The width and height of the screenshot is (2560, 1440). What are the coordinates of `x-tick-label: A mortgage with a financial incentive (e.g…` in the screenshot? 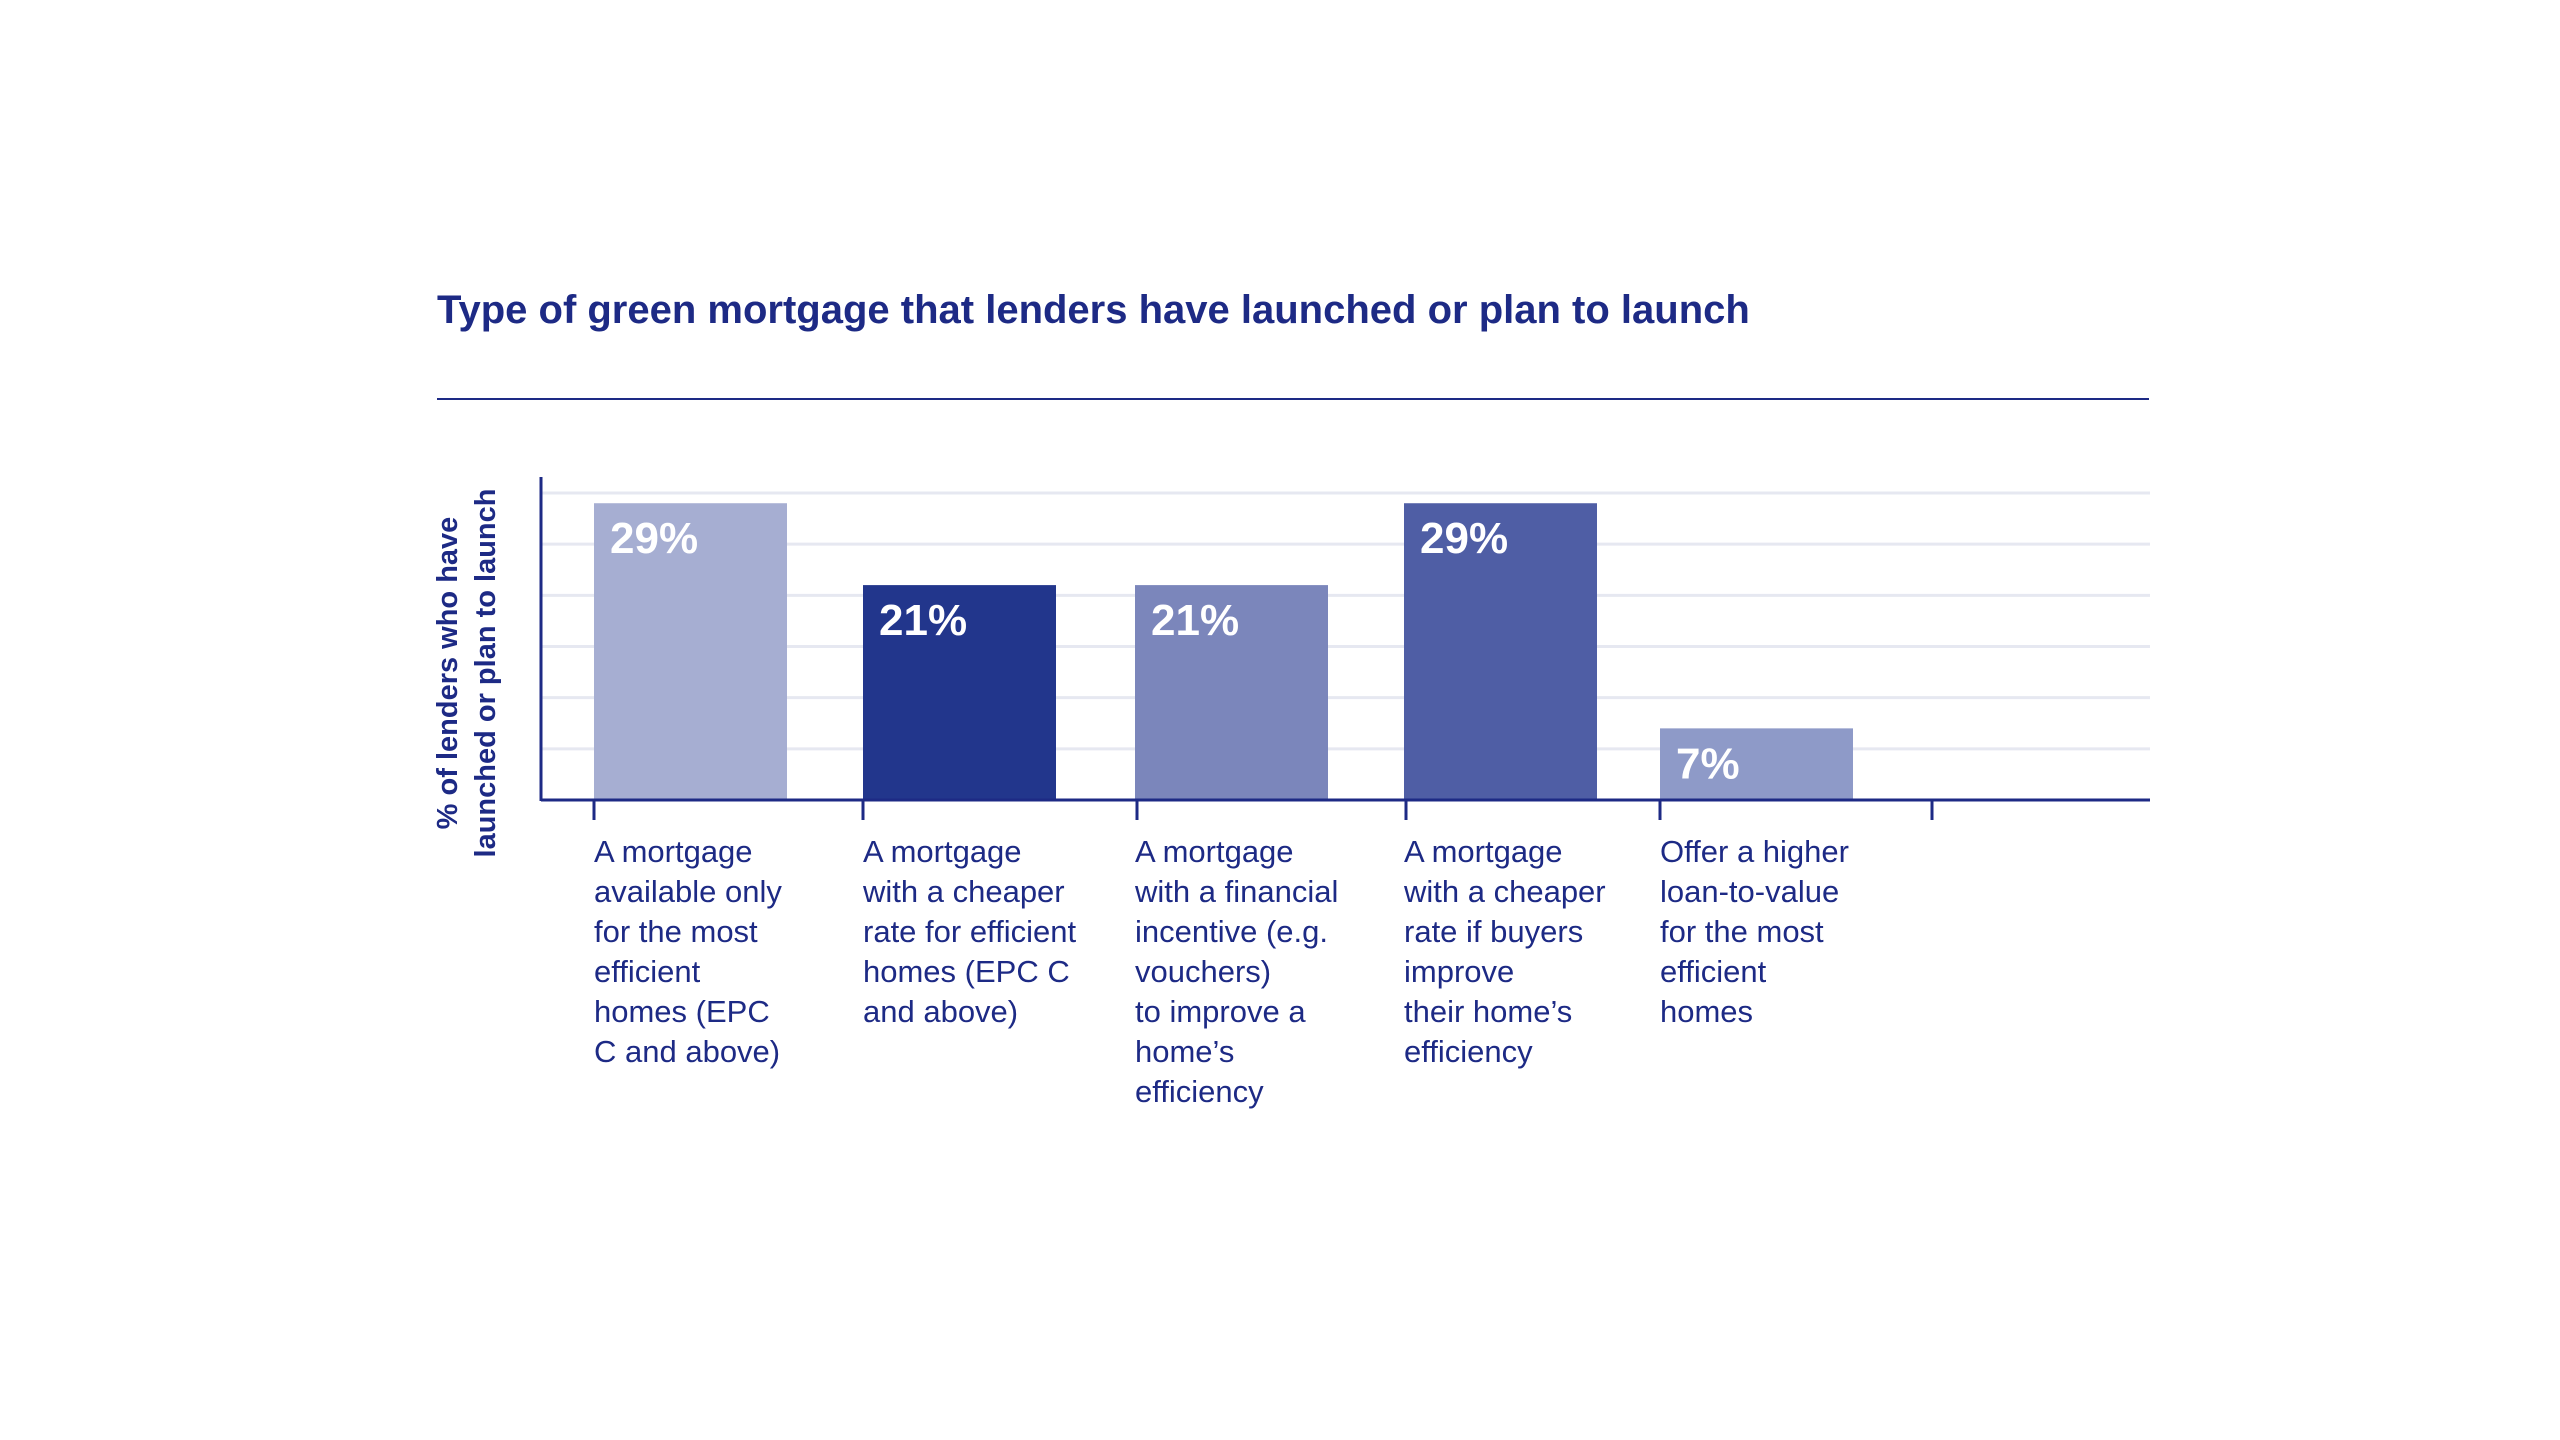 It's located at (1265, 972).